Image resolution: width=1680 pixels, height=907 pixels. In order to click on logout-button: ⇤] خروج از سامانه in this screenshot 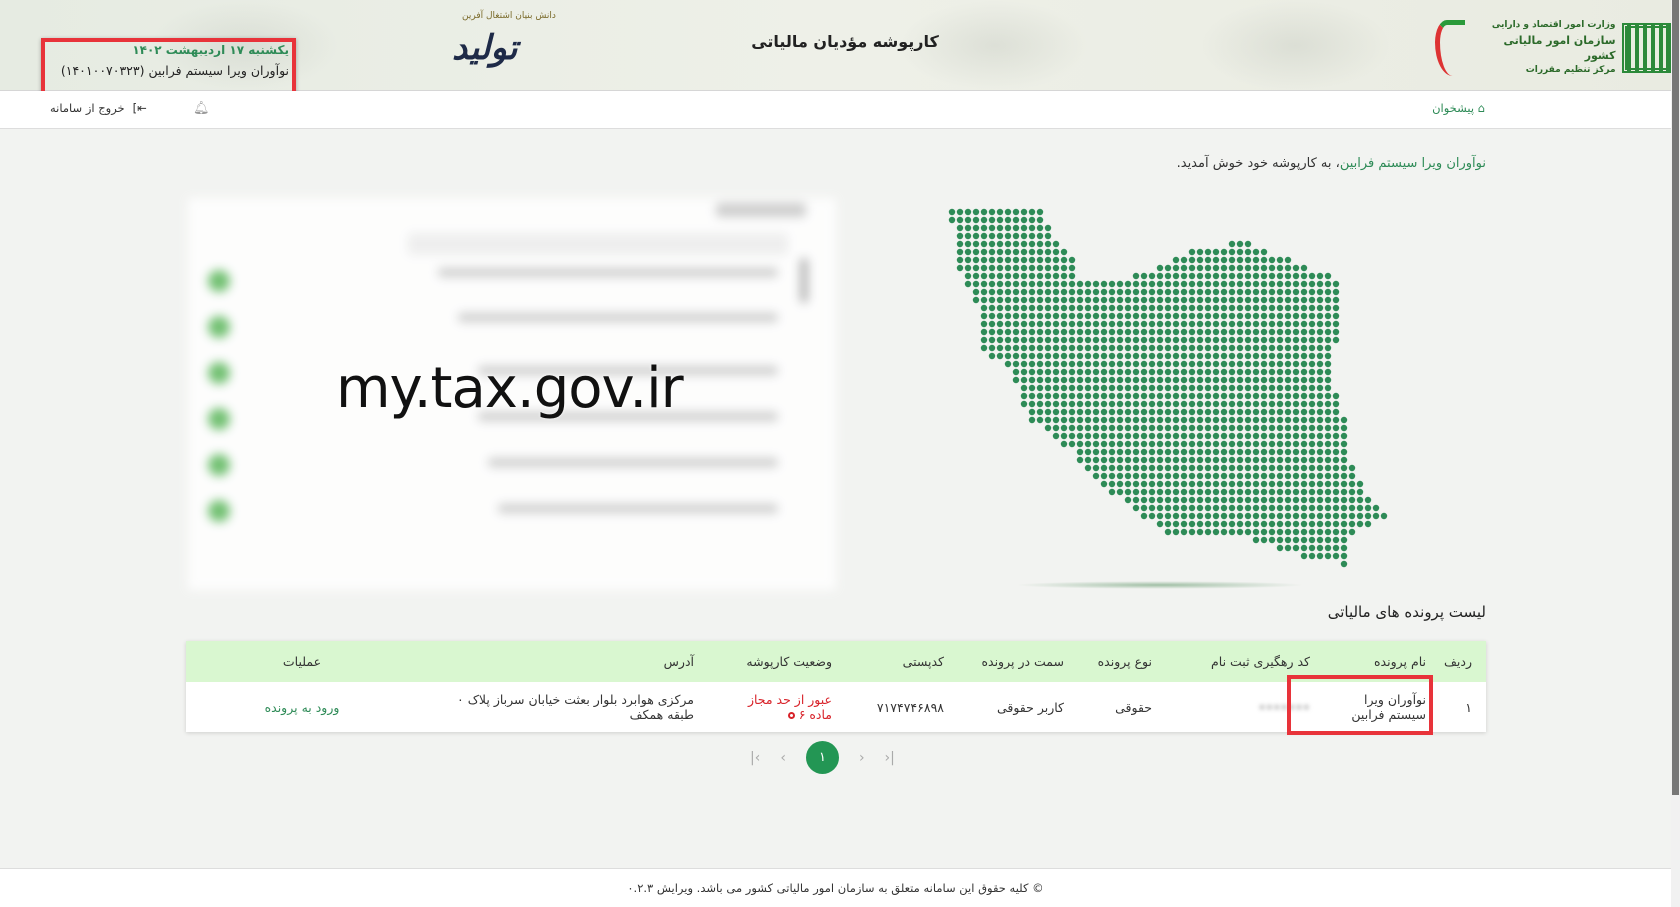, I will do `click(98, 108)`.